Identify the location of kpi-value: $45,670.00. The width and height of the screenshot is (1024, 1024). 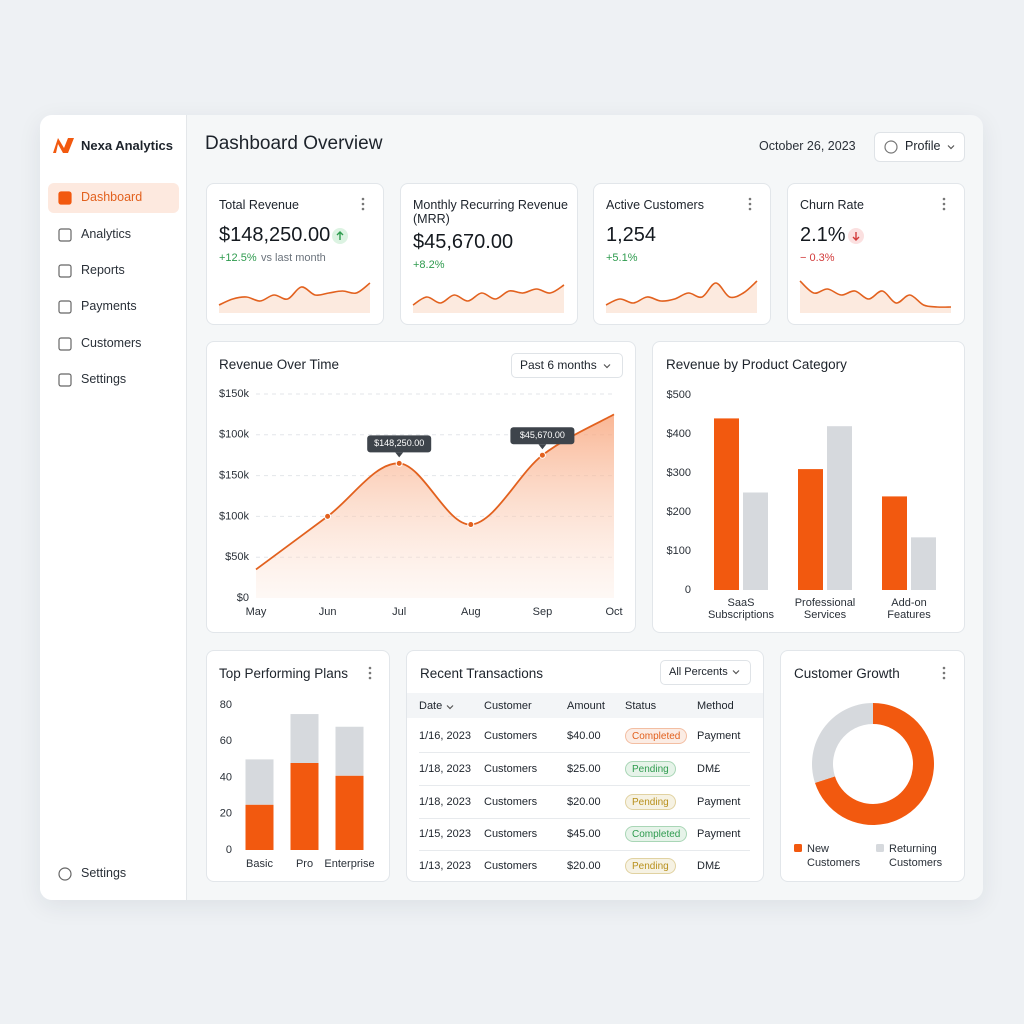
(463, 242).